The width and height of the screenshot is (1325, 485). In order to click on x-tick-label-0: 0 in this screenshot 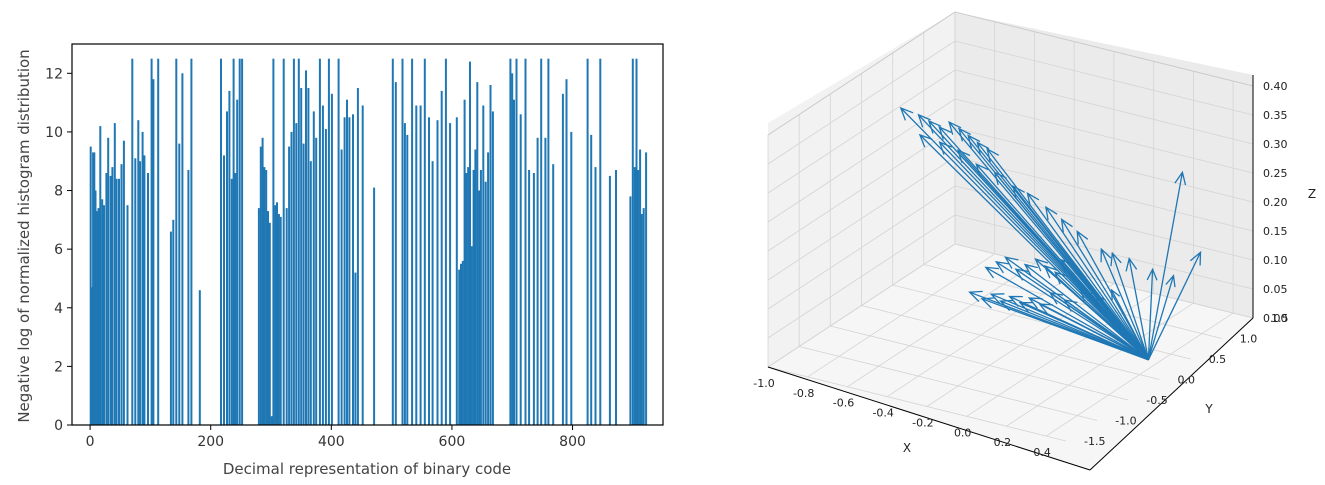, I will do `click(90, 442)`.